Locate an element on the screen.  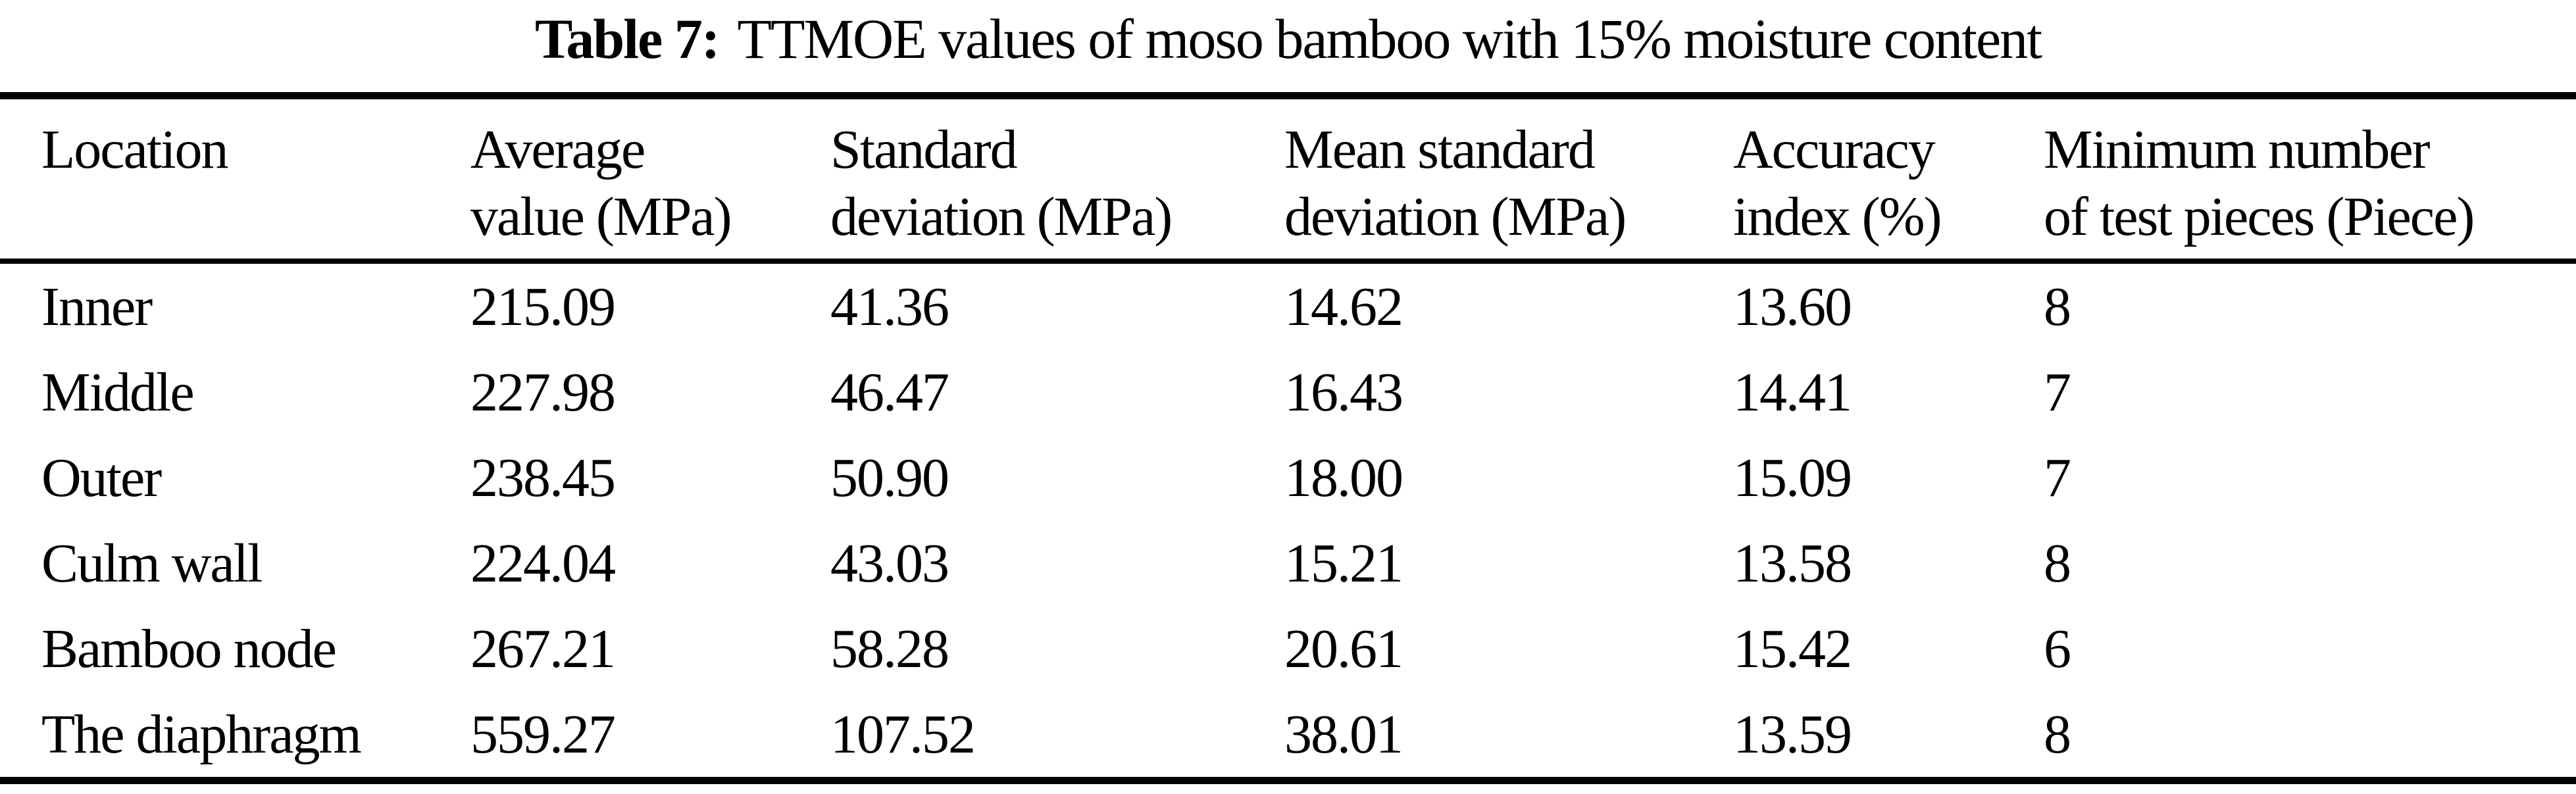
cell-minimum-test-pieces: 6 is located at coordinates (2057, 649).